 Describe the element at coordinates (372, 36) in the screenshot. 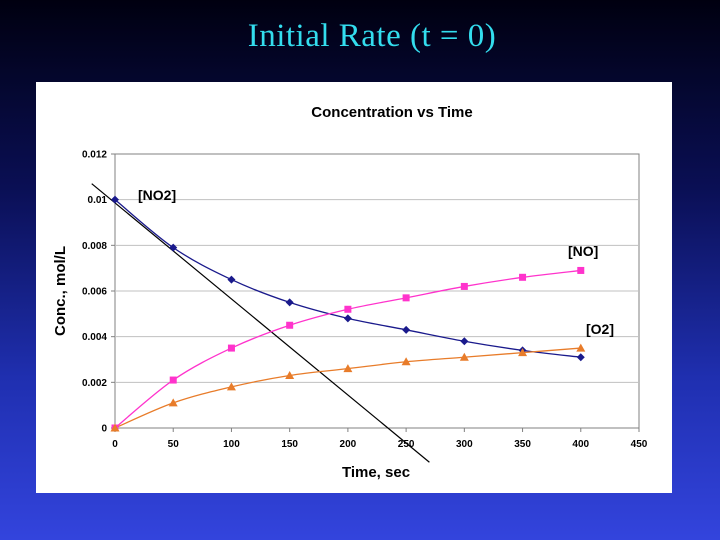

I see `slide-title: Initial Rate (t = 0)` at that location.